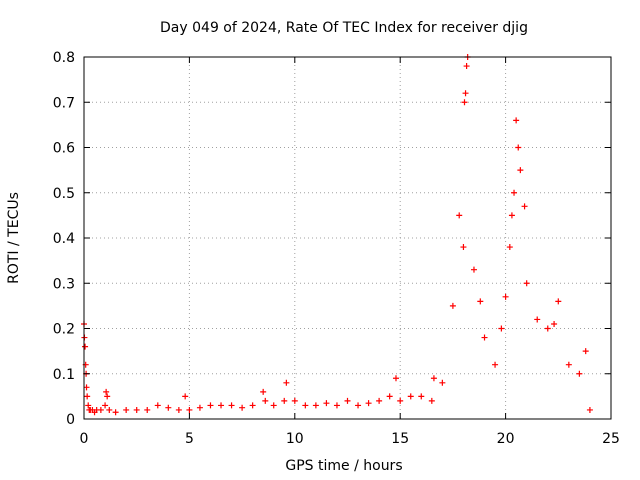 The width and height of the screenshot is (640, 480). I want to click on y-tick-label: 0.5, so click(64, 194).